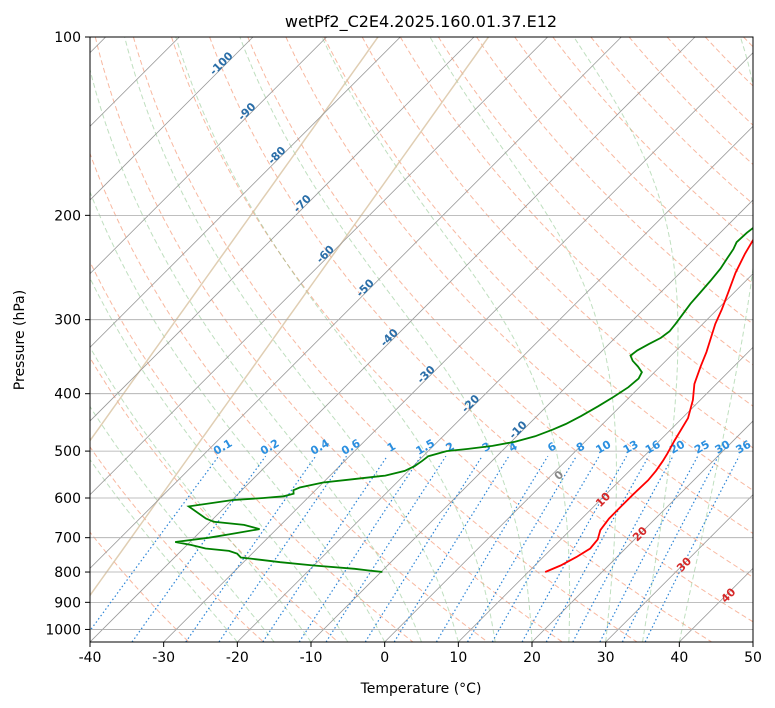 This screenshot has width=775, height=708. I want to click on mixing-ratio-label: 25, so click(702, 447).